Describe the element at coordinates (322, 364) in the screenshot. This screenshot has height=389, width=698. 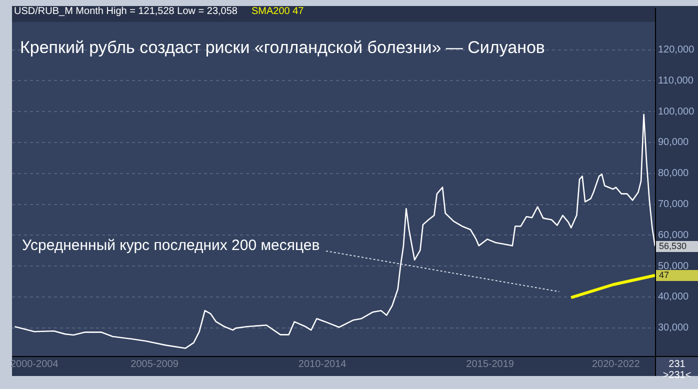
I see `x-tick-label: 2010-2014` at that location.